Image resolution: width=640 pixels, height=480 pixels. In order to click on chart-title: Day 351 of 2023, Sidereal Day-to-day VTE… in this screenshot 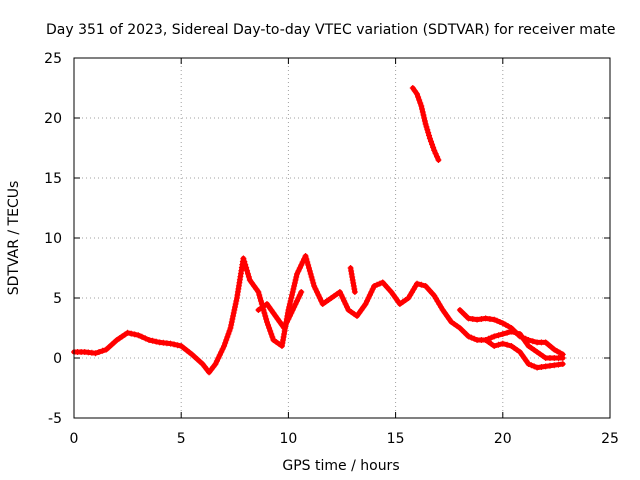, I will do `click(331, 30)`.